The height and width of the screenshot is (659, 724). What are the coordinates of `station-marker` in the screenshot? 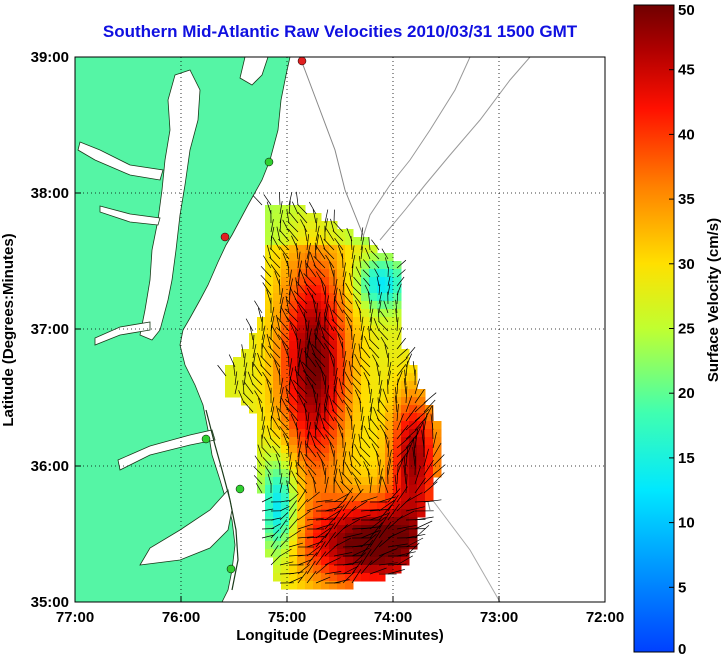 It's located at (231, 569).